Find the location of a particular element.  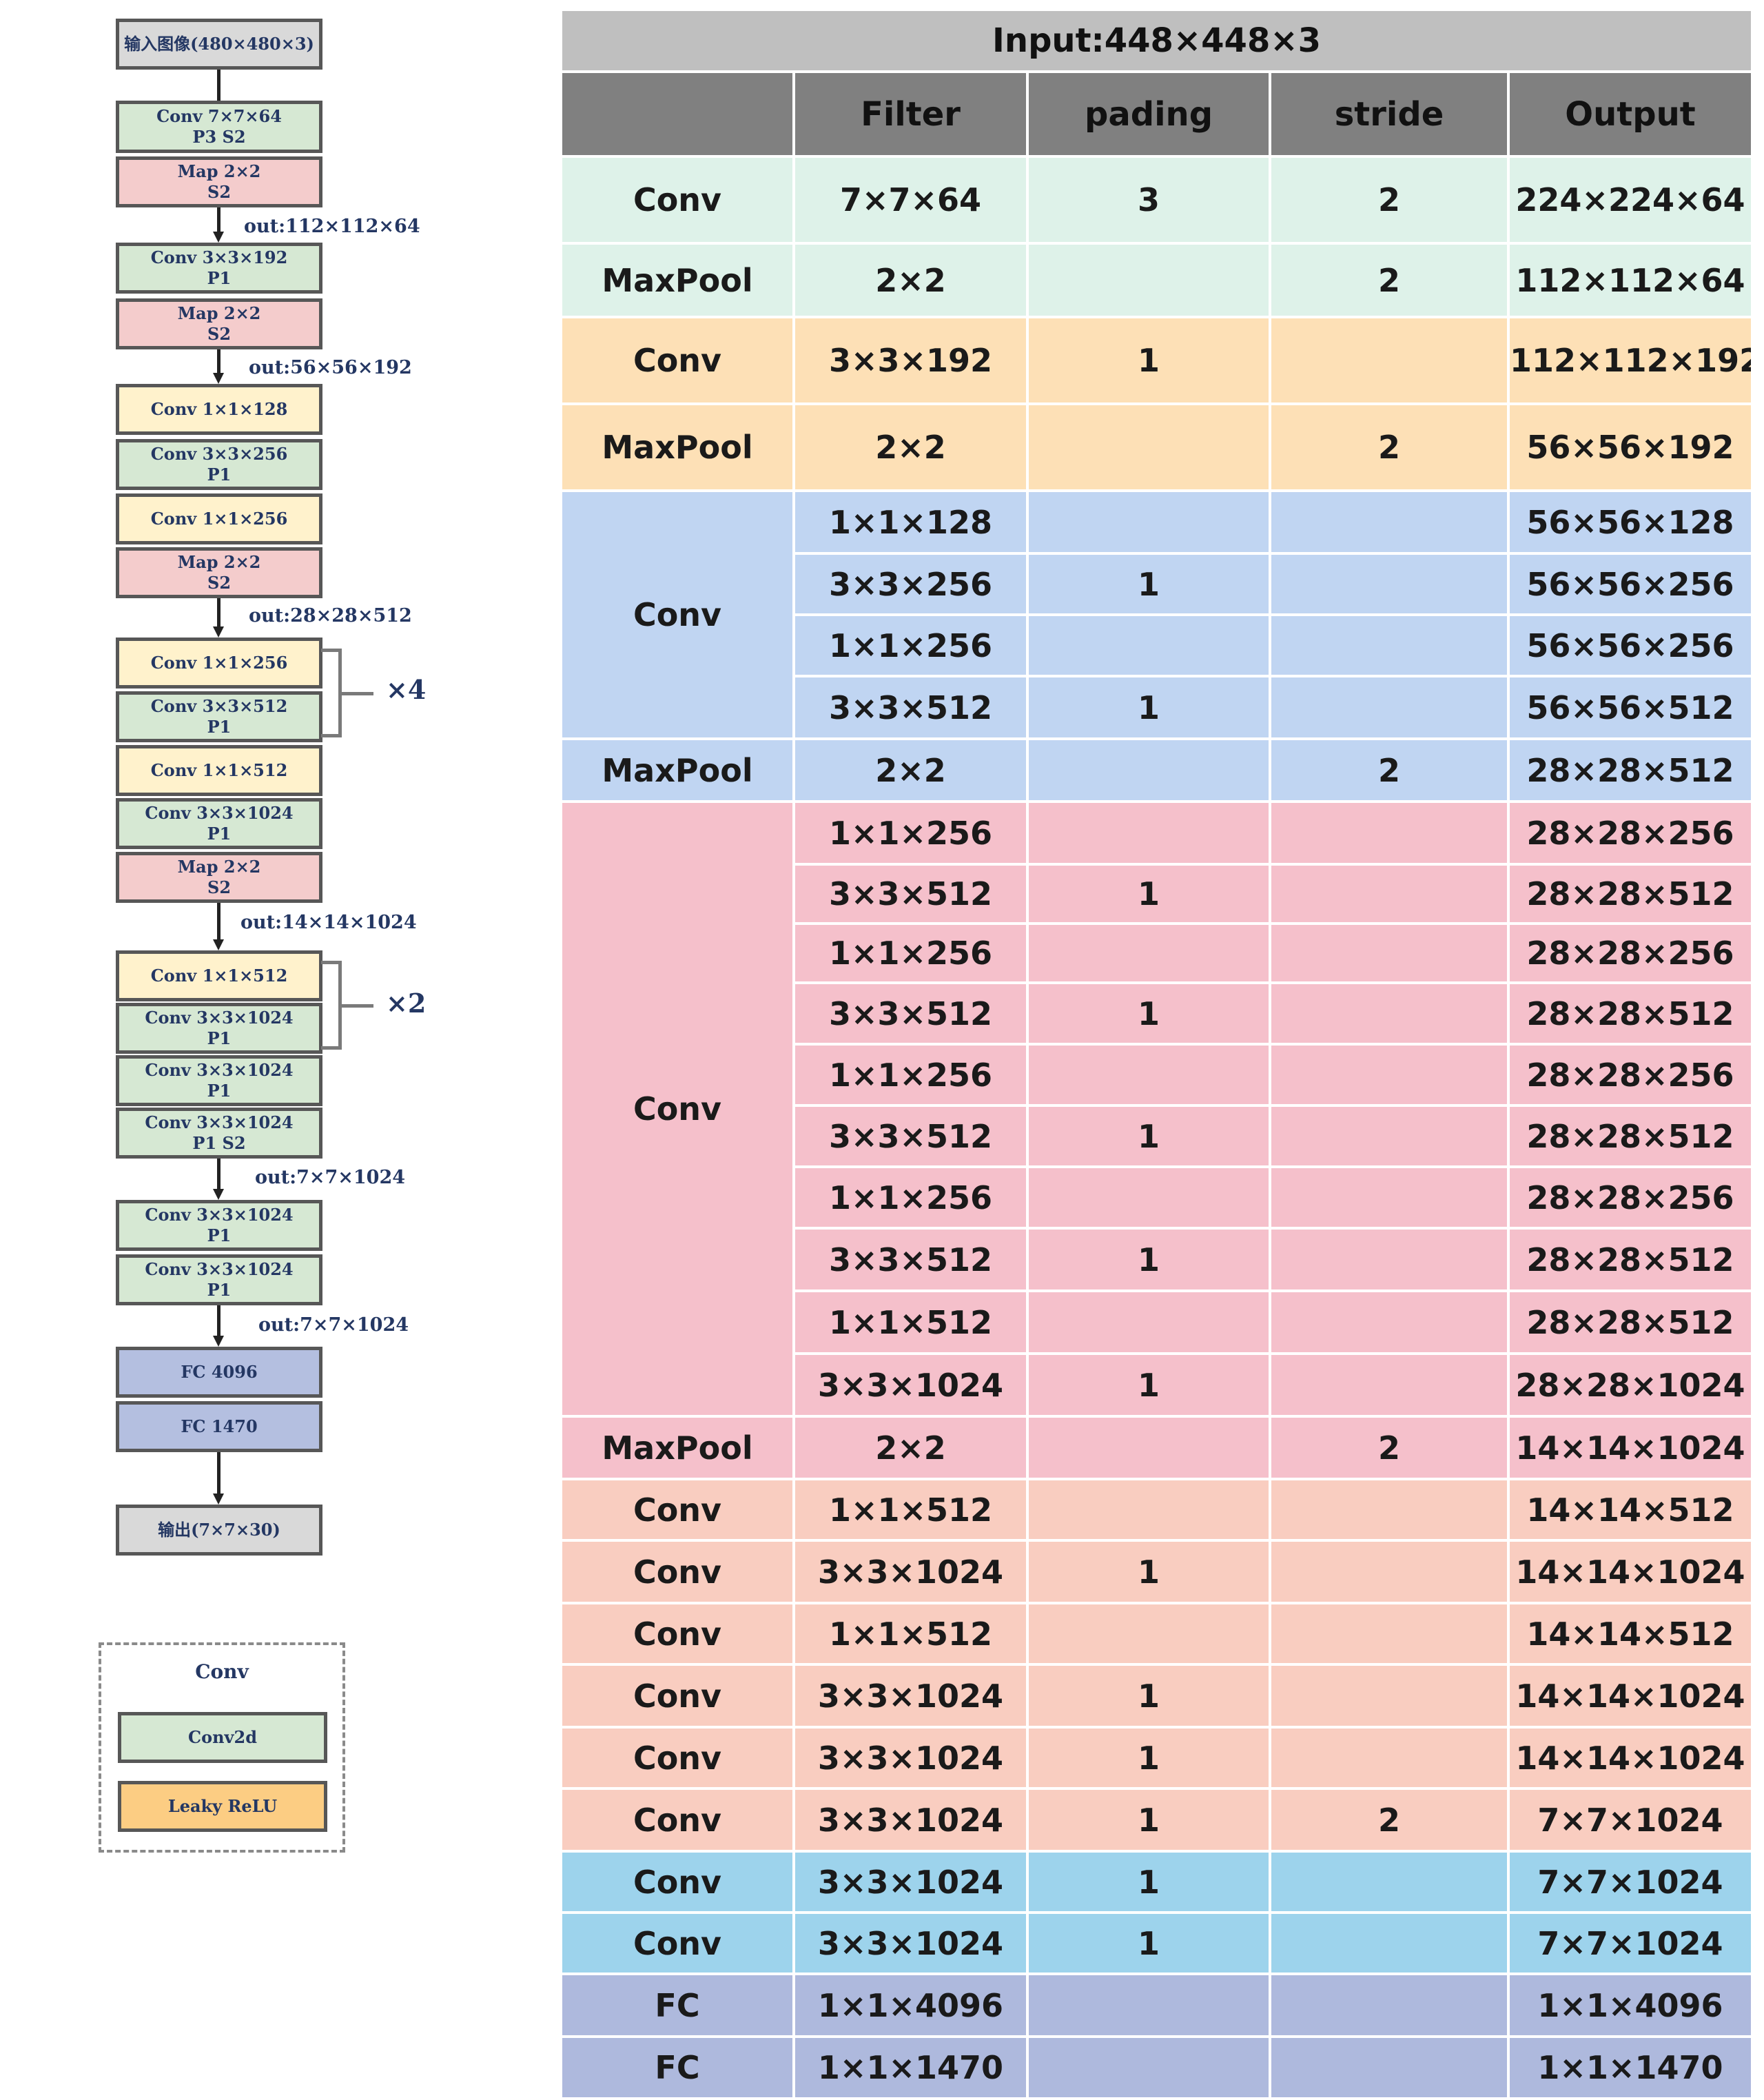

table-row: 1×1×256 28×28×256 is located at coordinates (1157, 953).